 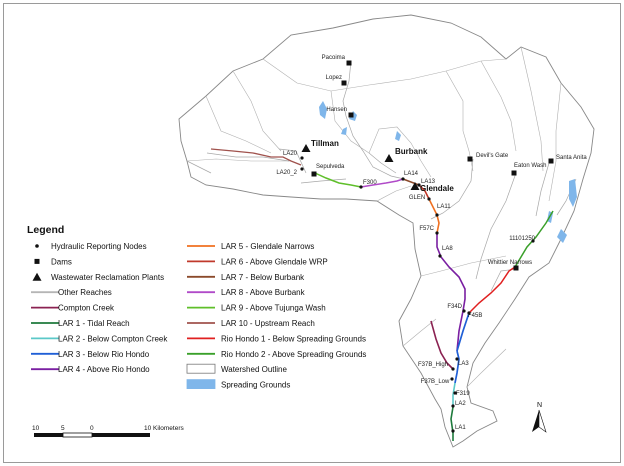 I want to click on dam-label: Whittier Narrows, so click(x=510, y=263).